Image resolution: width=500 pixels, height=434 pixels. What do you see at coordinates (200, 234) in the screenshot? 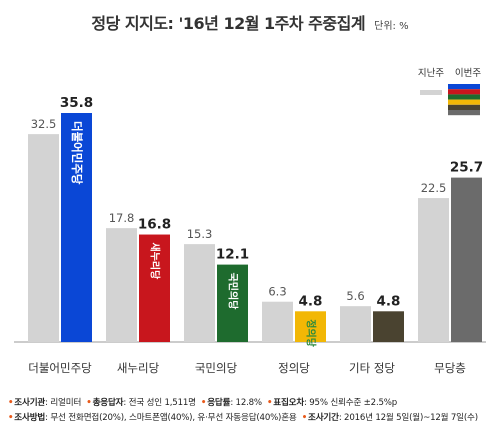
I see `value-label-prev: 15.3` at bounding box center [200, 234].